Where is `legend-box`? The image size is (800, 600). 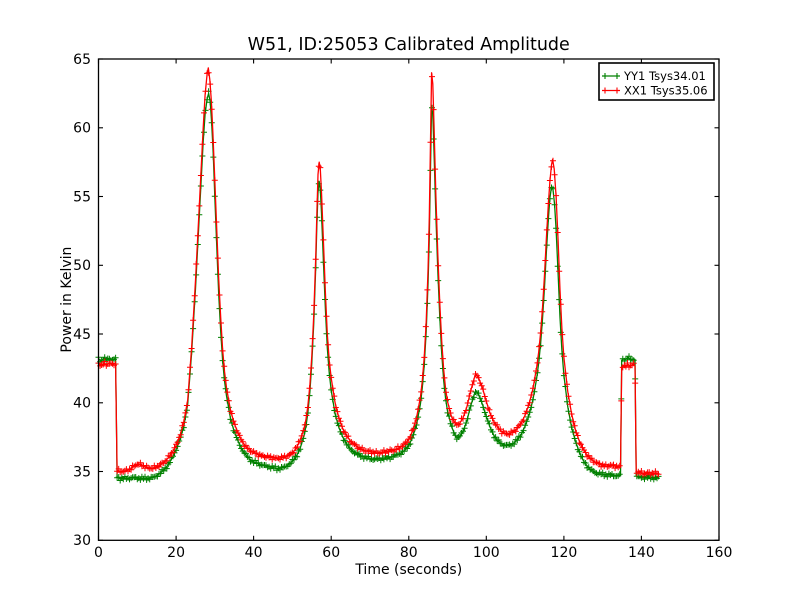
legend-box is located at coordinates (656, 81).